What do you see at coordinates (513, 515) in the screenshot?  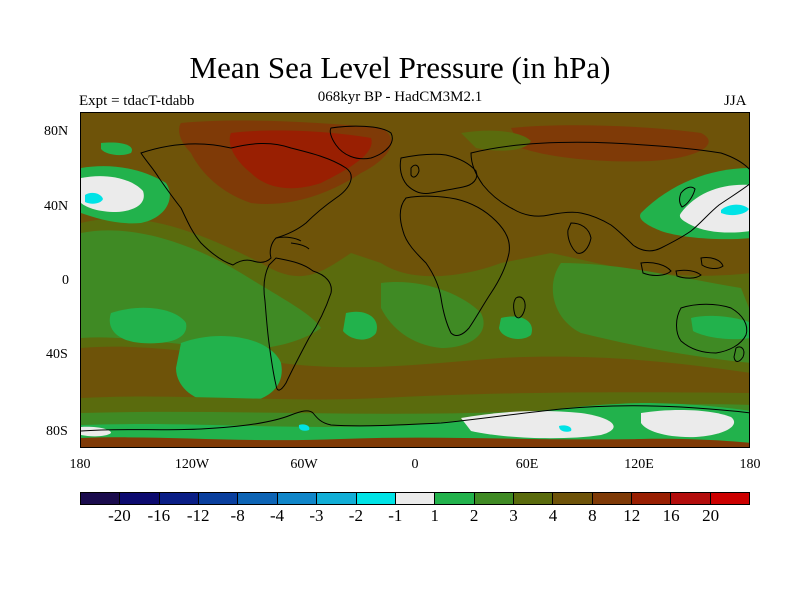 I see `colorbar-label: 3` at bounding box center [513, 515].